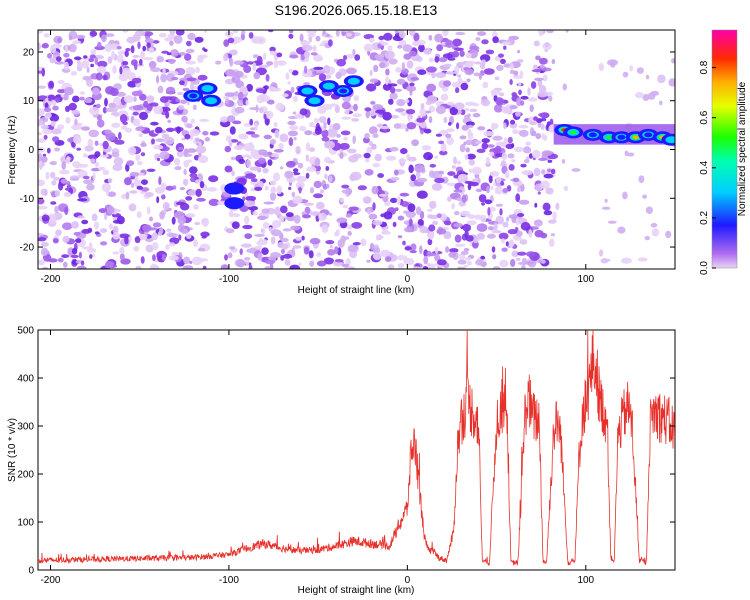  Describe the element at coordinates (356, 10) in the screenshot. I see `figure-title: S196.2026.065.15.18.E13` at that location.